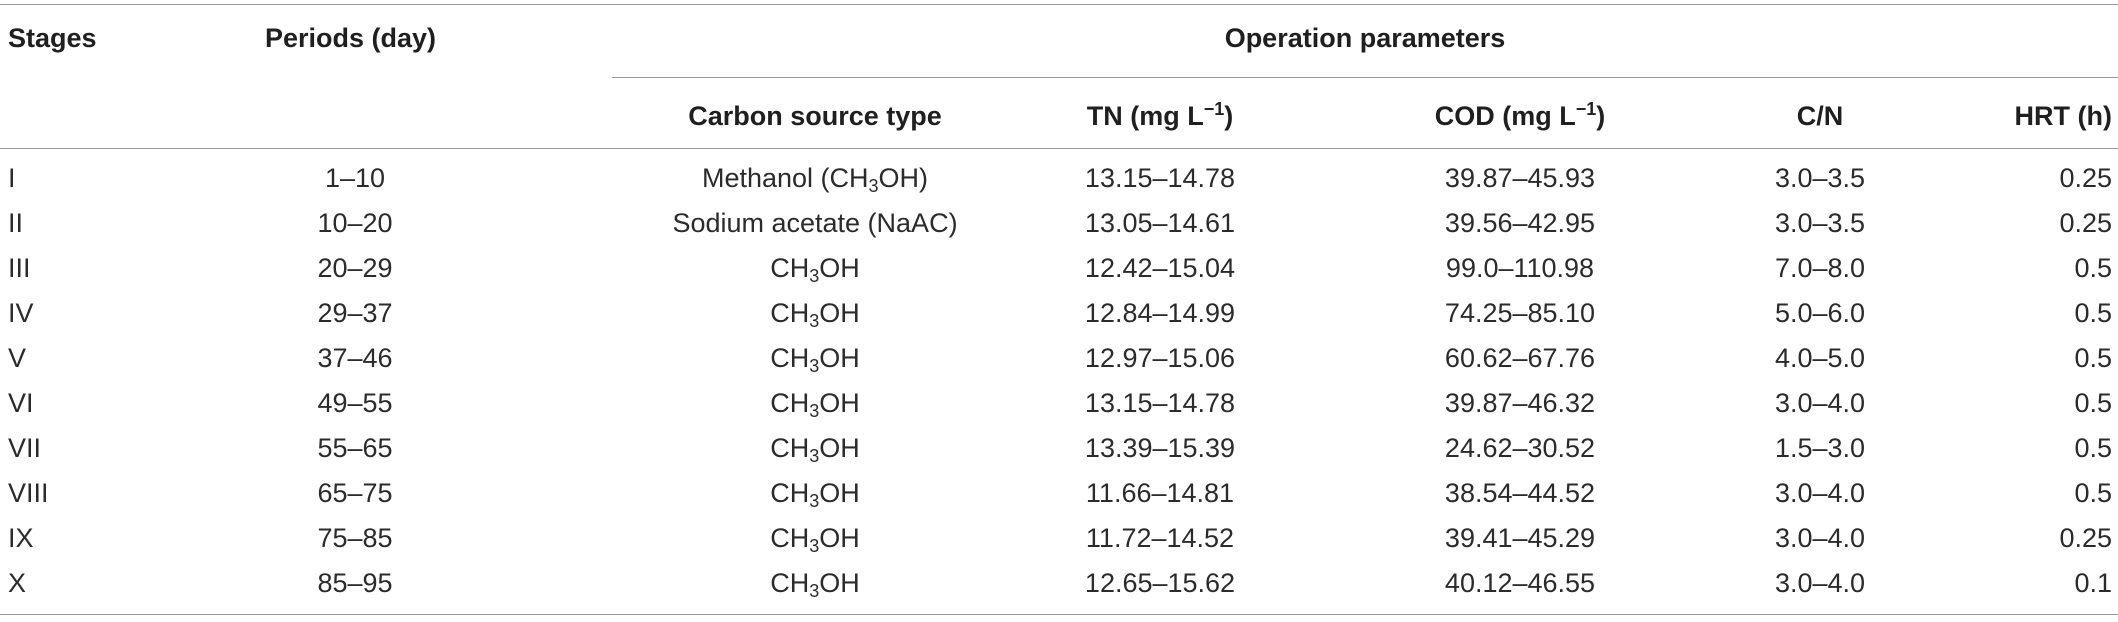  What do you see at coordinates (1520, 403) in the screenshot?
I see `cell-cod: 39.87–46.32` at bounding box center [1520, 403].